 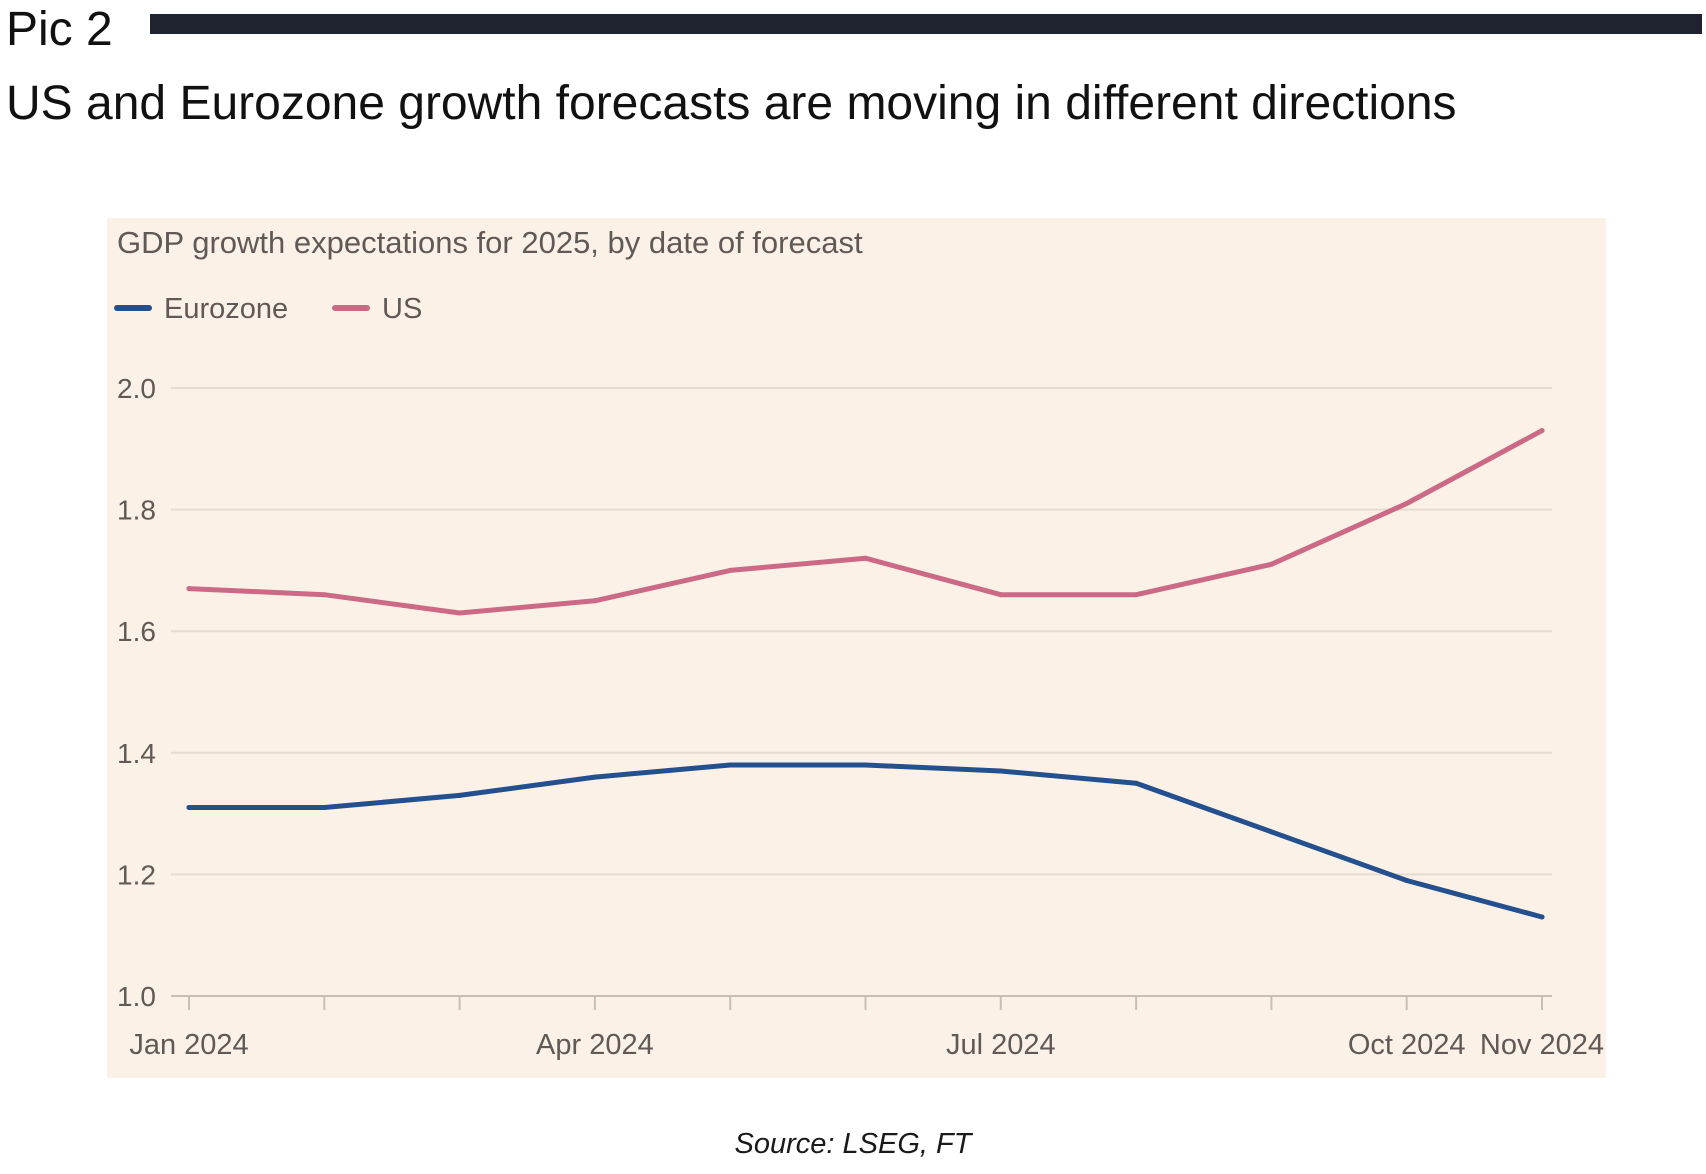 What do you see at coordinates (136, 631) in the screenshot?
I see `y-tick-label: 1.6` at bounding box center [136, 631].